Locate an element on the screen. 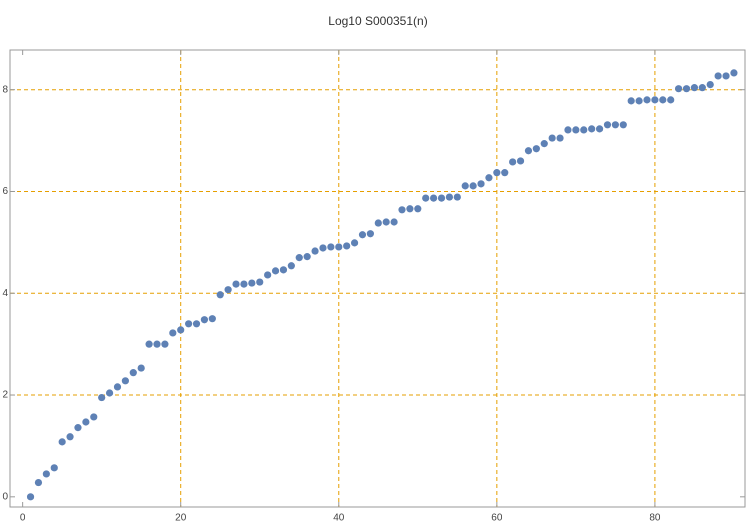  chart-title: Log10 S000351(n) is located at coordinates (377, 21).